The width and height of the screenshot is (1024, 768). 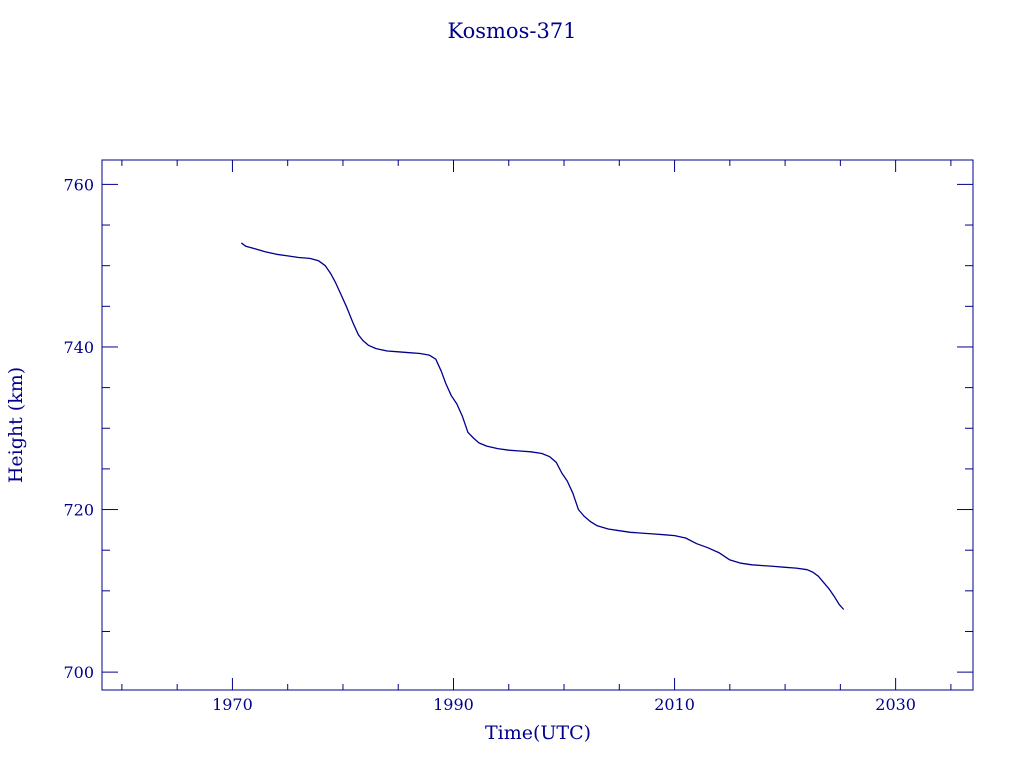 What do you see at coordinates (78, 184) in the screenshot?
I see `y-tick-label: 760` at bounding box center [78, 184].